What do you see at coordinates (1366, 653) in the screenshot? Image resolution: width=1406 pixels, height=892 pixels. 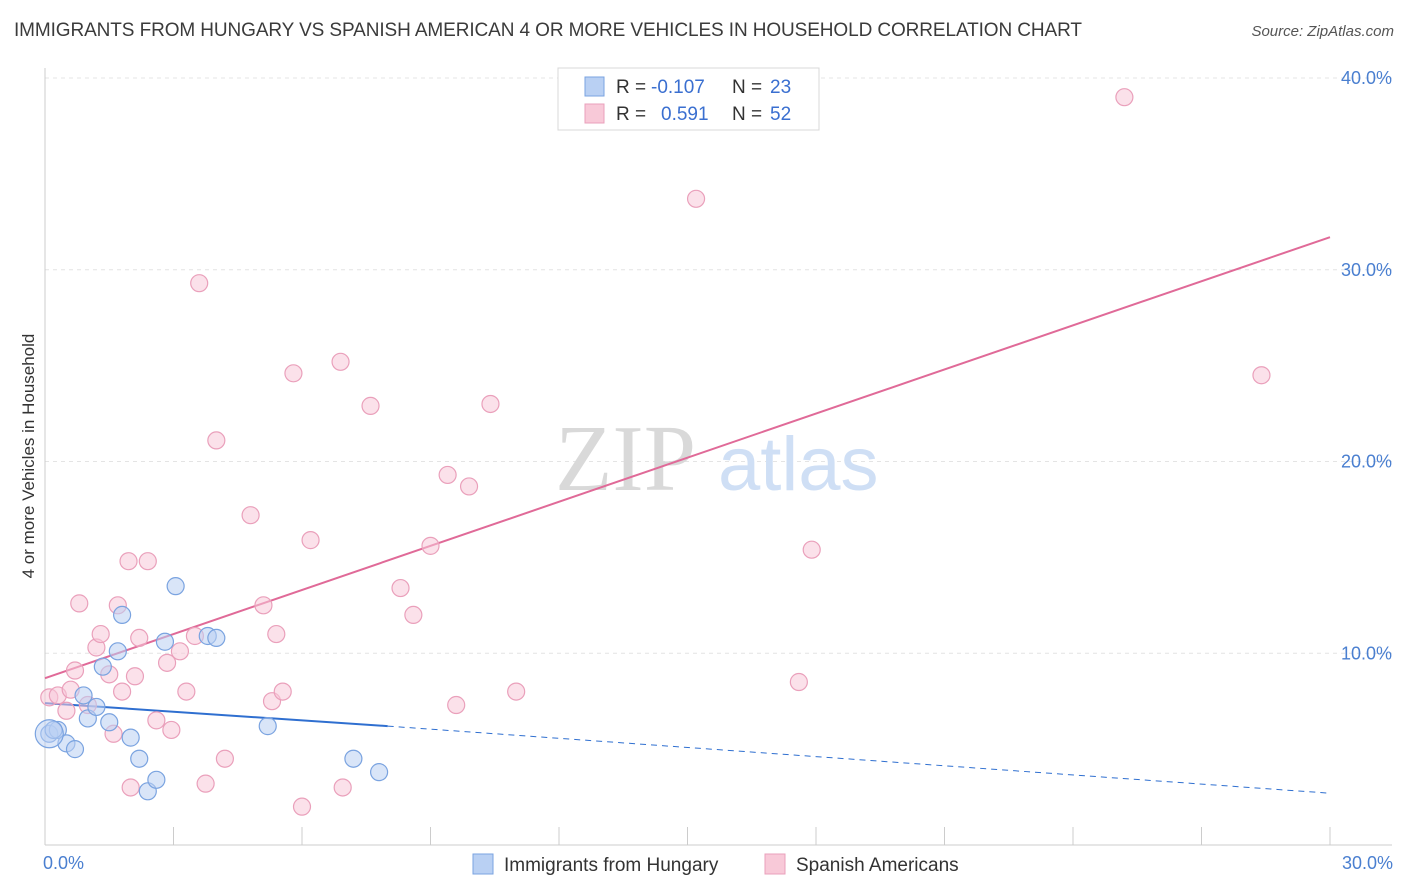 I see `y-tick-label: 10.0%` at bounding box center [1366, 653].